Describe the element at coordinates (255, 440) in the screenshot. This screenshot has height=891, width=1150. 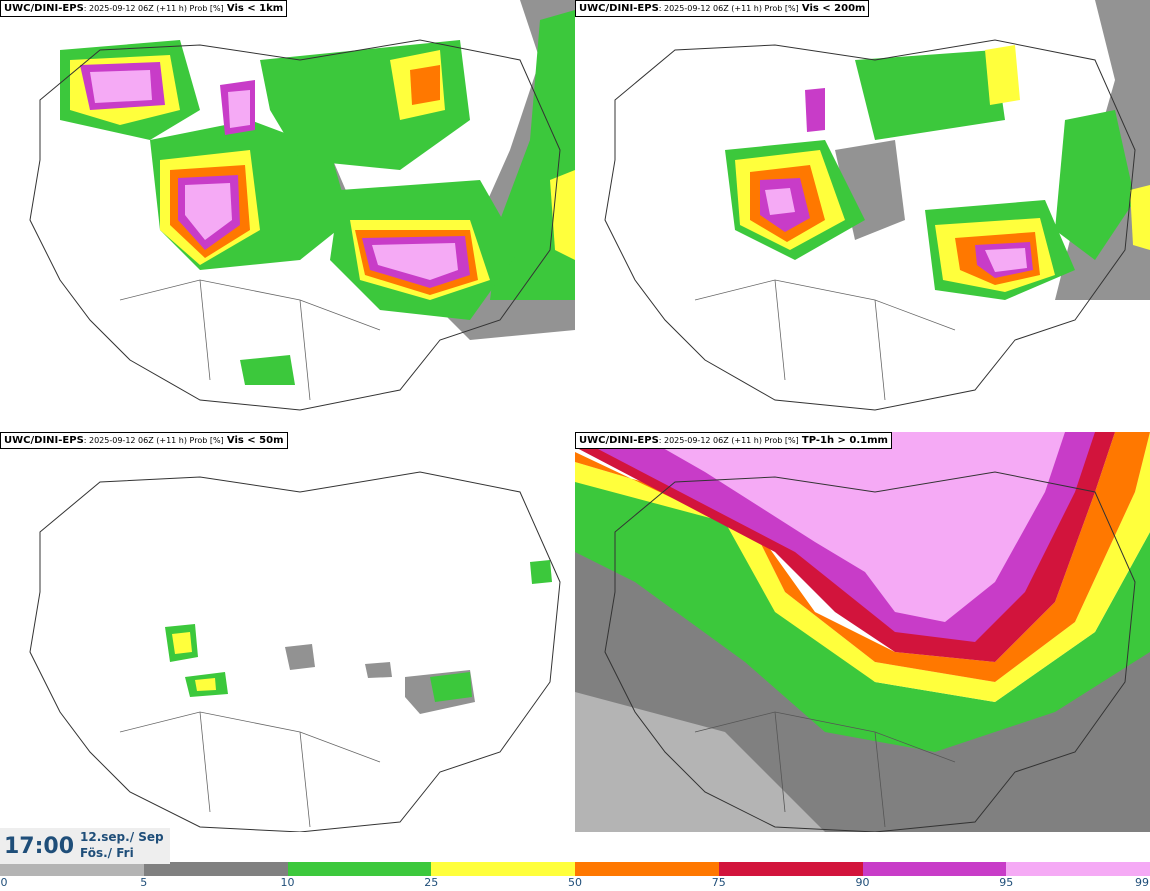
I see `variable-name: Vis < 50m` at that location.